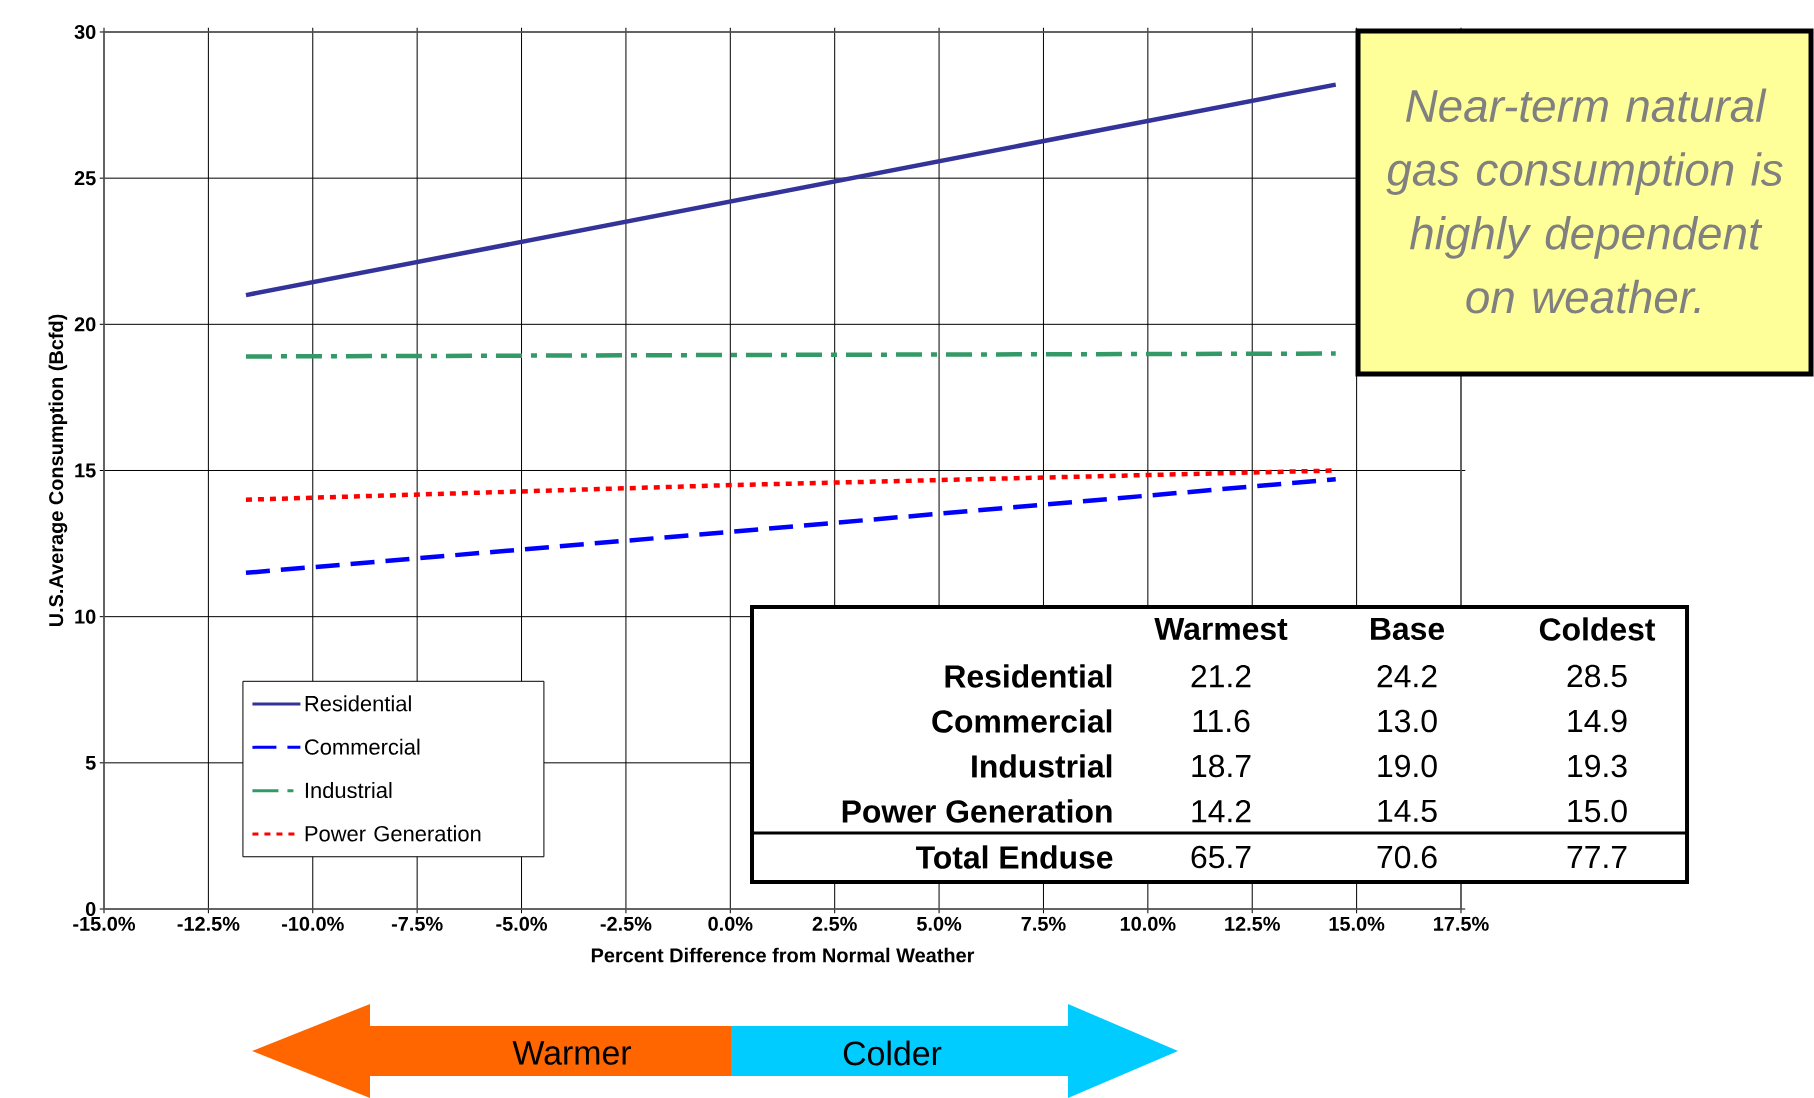  Describe the element at coordinates (1597, 857) in the screenshot. I see `text: 77.7` at that location.